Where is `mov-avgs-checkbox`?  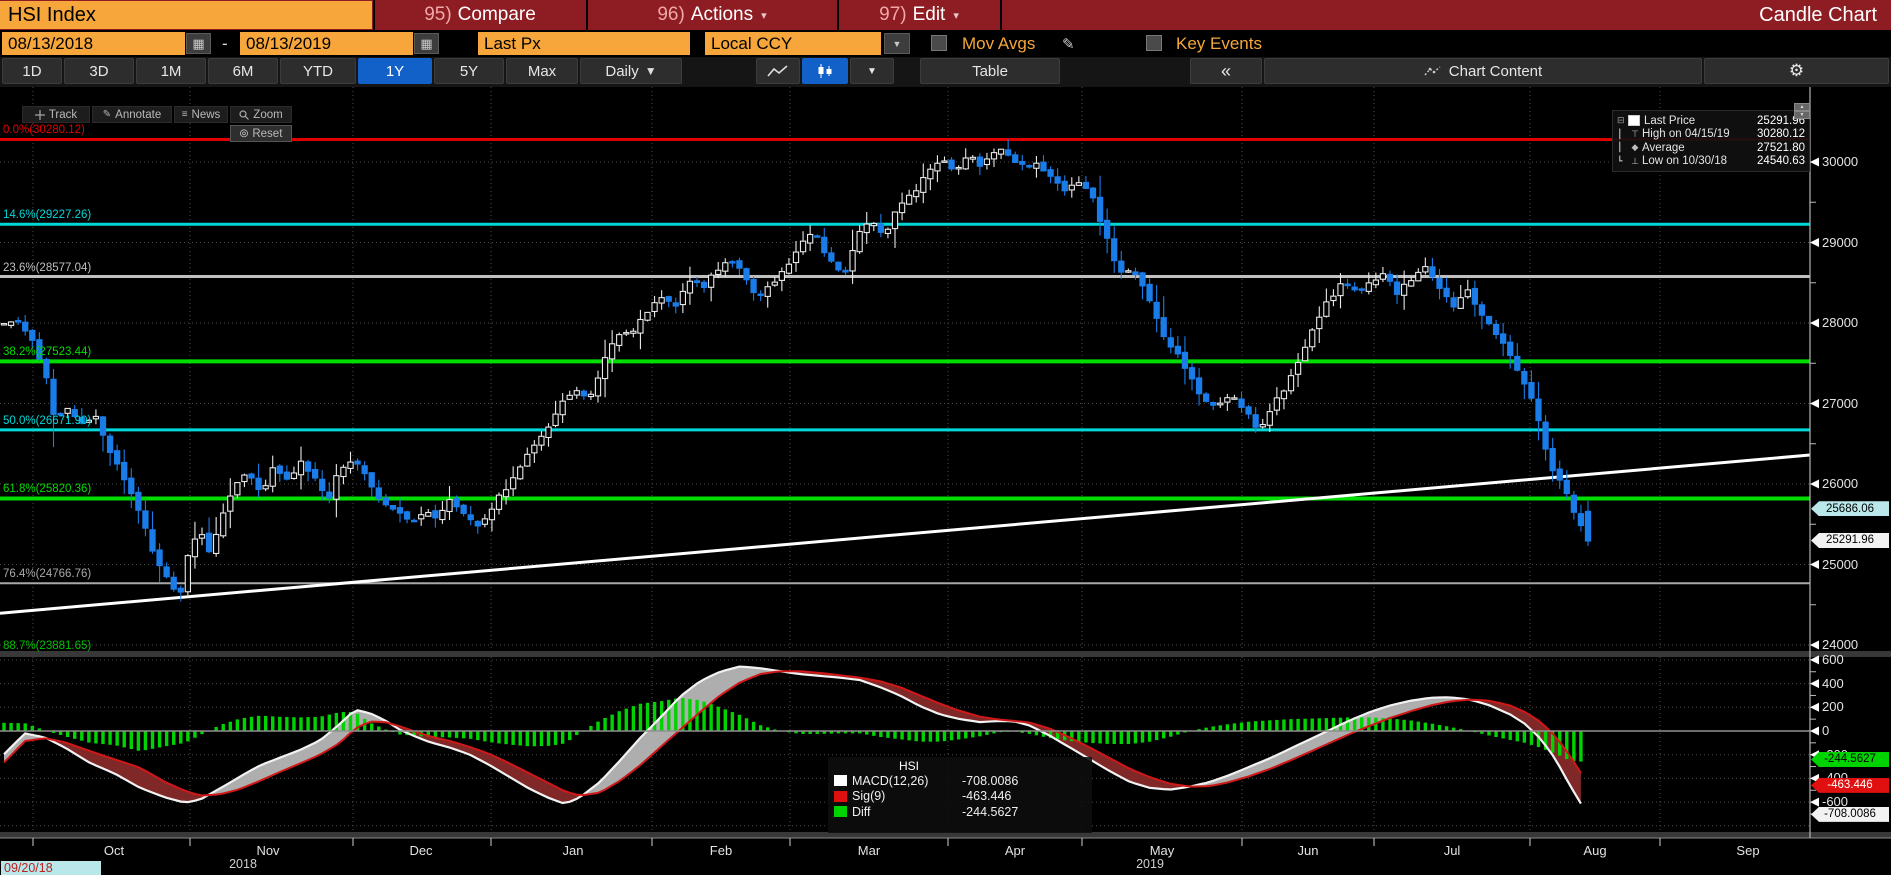
mov-avgs-checkbox is located at coordinates (939, 43).